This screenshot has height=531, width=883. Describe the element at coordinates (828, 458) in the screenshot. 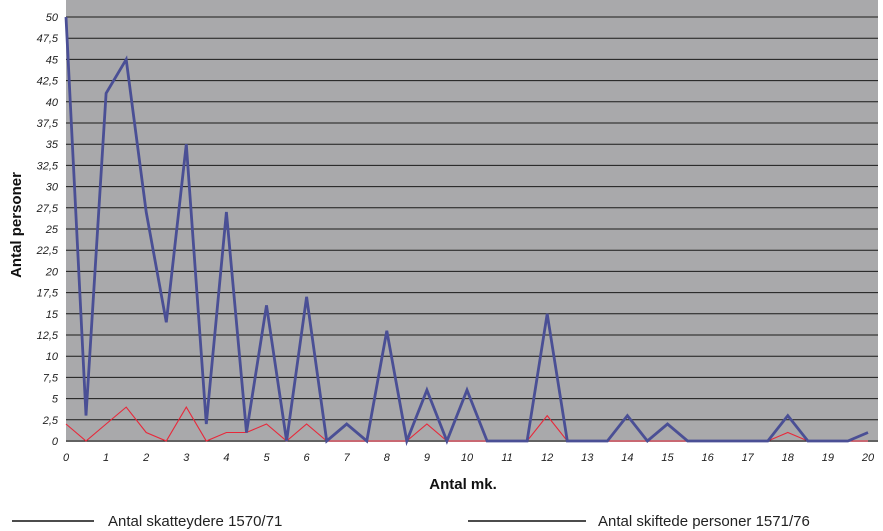

I see `x-tick-label: 19` at that location.